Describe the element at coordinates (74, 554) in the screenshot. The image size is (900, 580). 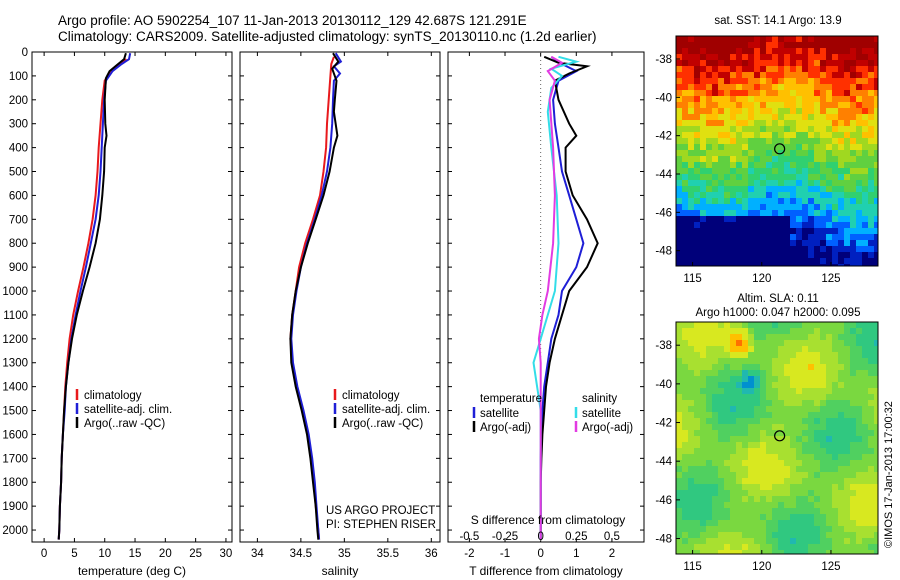
I see `temperature-xtick-label: 5` at that location.